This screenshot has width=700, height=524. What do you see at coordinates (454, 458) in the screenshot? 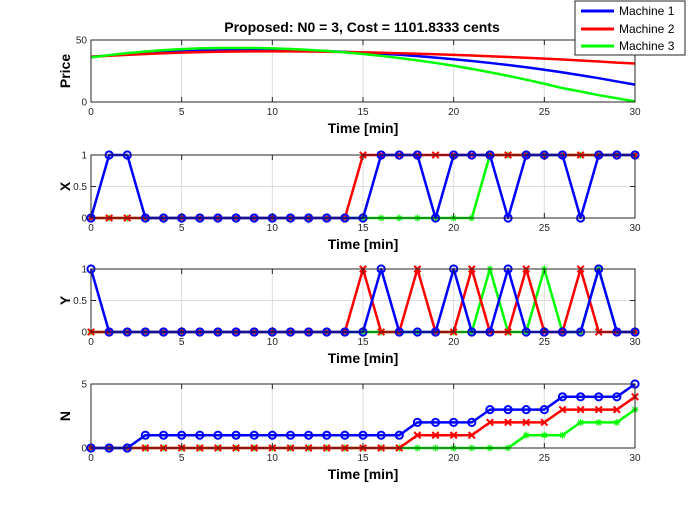
I see `n-xtick-label: 20` at bounding box center [454, 458].